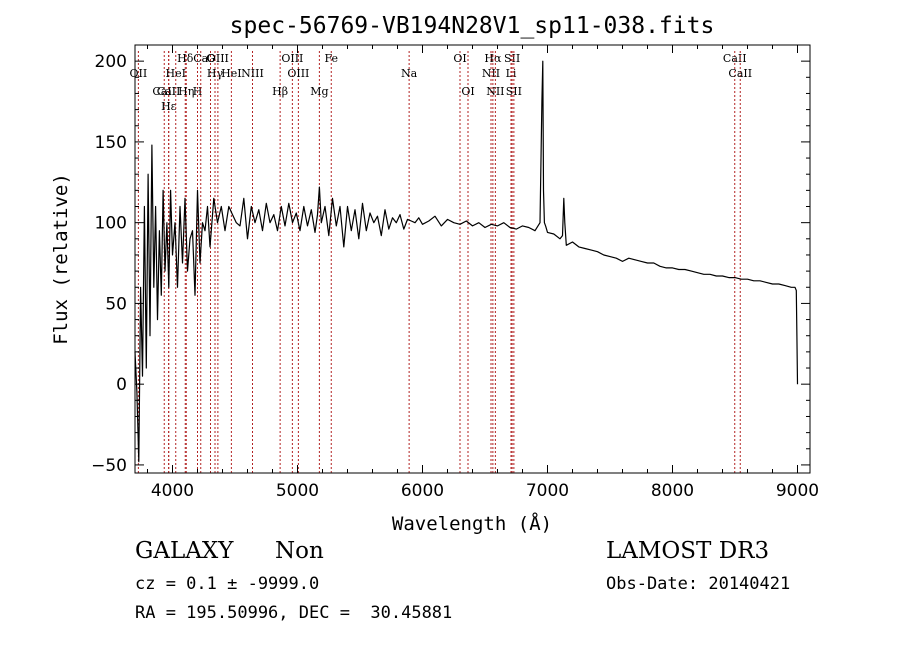 This screenshot has height=649, width=900. What do you see at coordinates (688, 551) in the screenshot?
I see `survey-name: LAMOST DR3` at bounding box center [688, 551].